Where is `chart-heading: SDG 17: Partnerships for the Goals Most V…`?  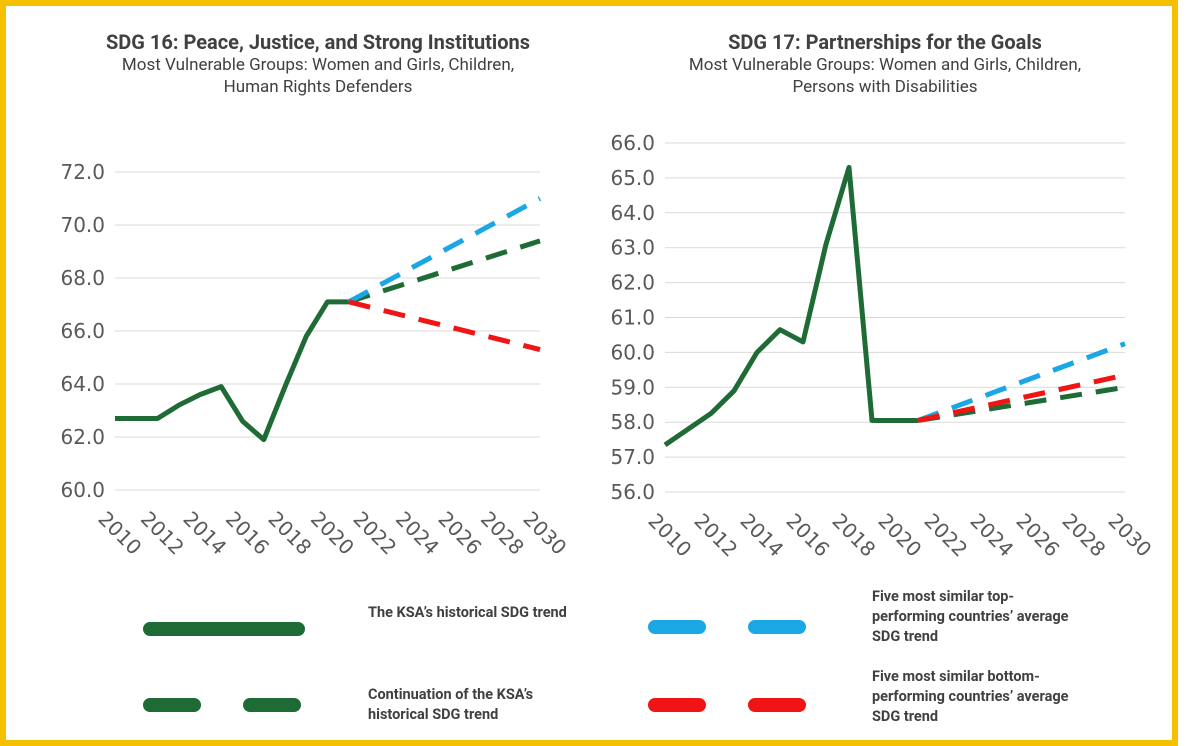 chart-heading: SDG 17: Partnerships for the Goals Most V… is located at coordinates (885, 64).